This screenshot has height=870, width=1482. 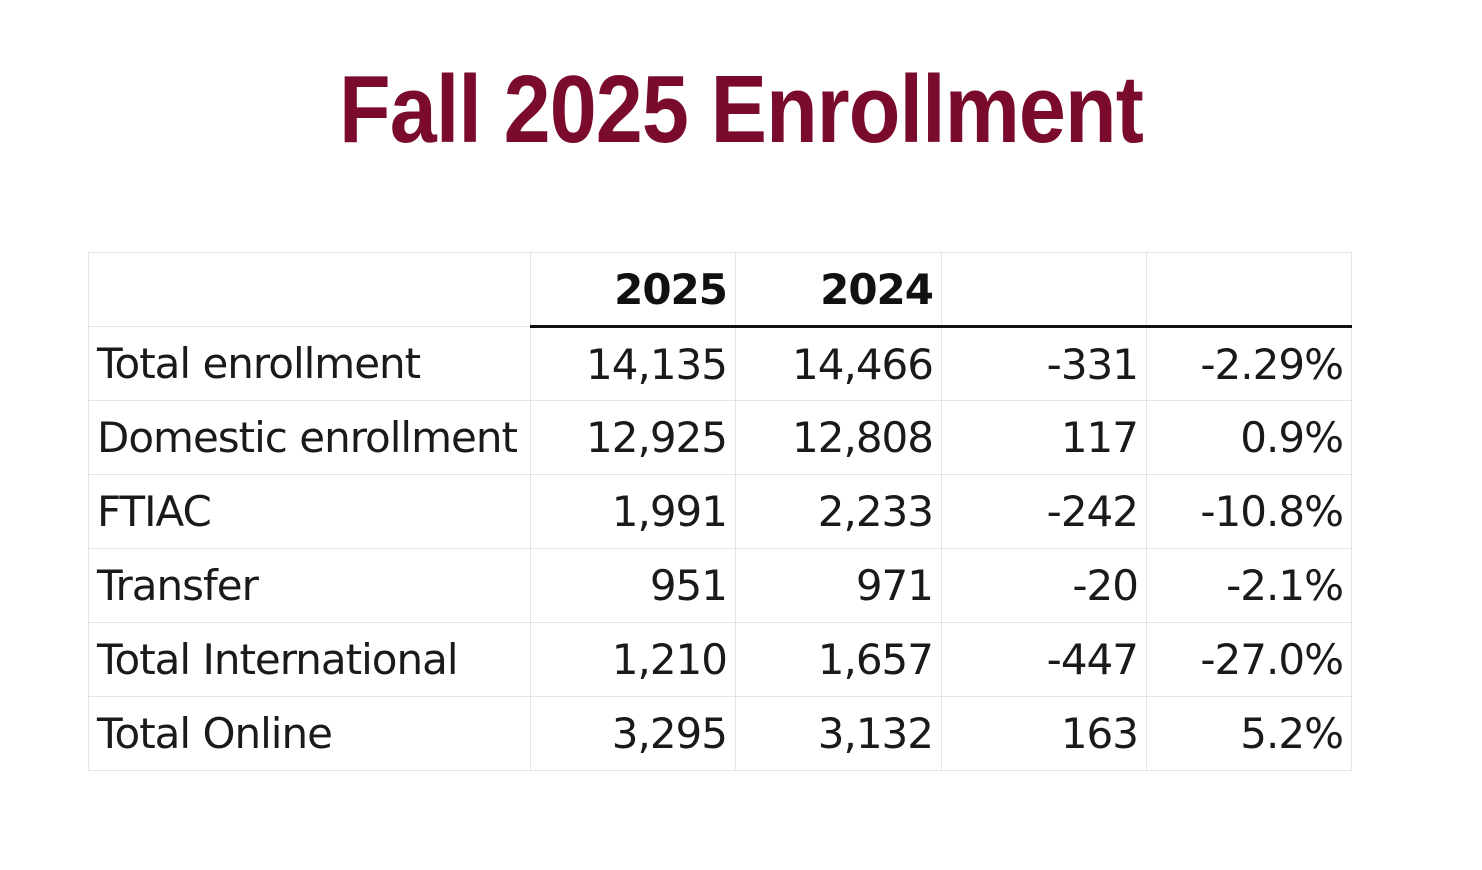 I want to click on cell-percent: -2.1%, so click(x=1249, y=585).